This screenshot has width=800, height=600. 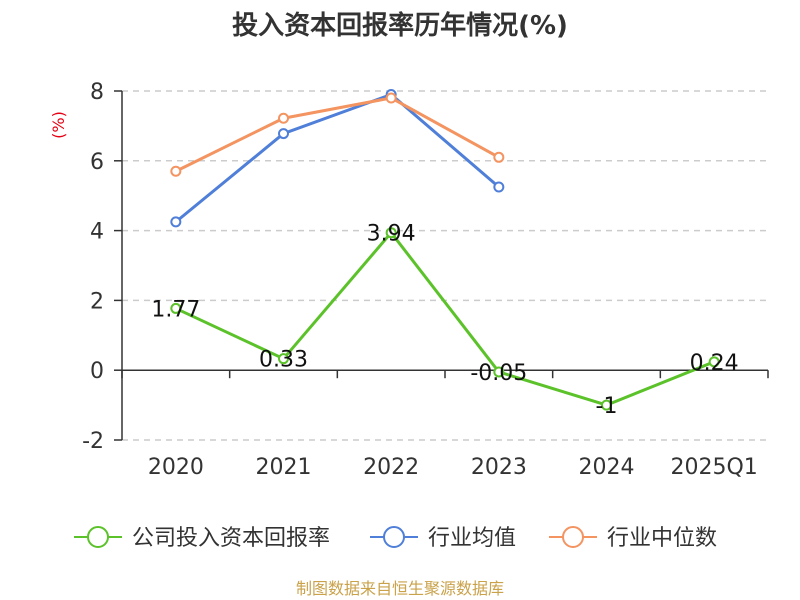 What do you see at coordinates (714, 467) in the screenshot?
I see `x-tick-label-2025q1: 2025Q1` at bounding box center [714, 467].